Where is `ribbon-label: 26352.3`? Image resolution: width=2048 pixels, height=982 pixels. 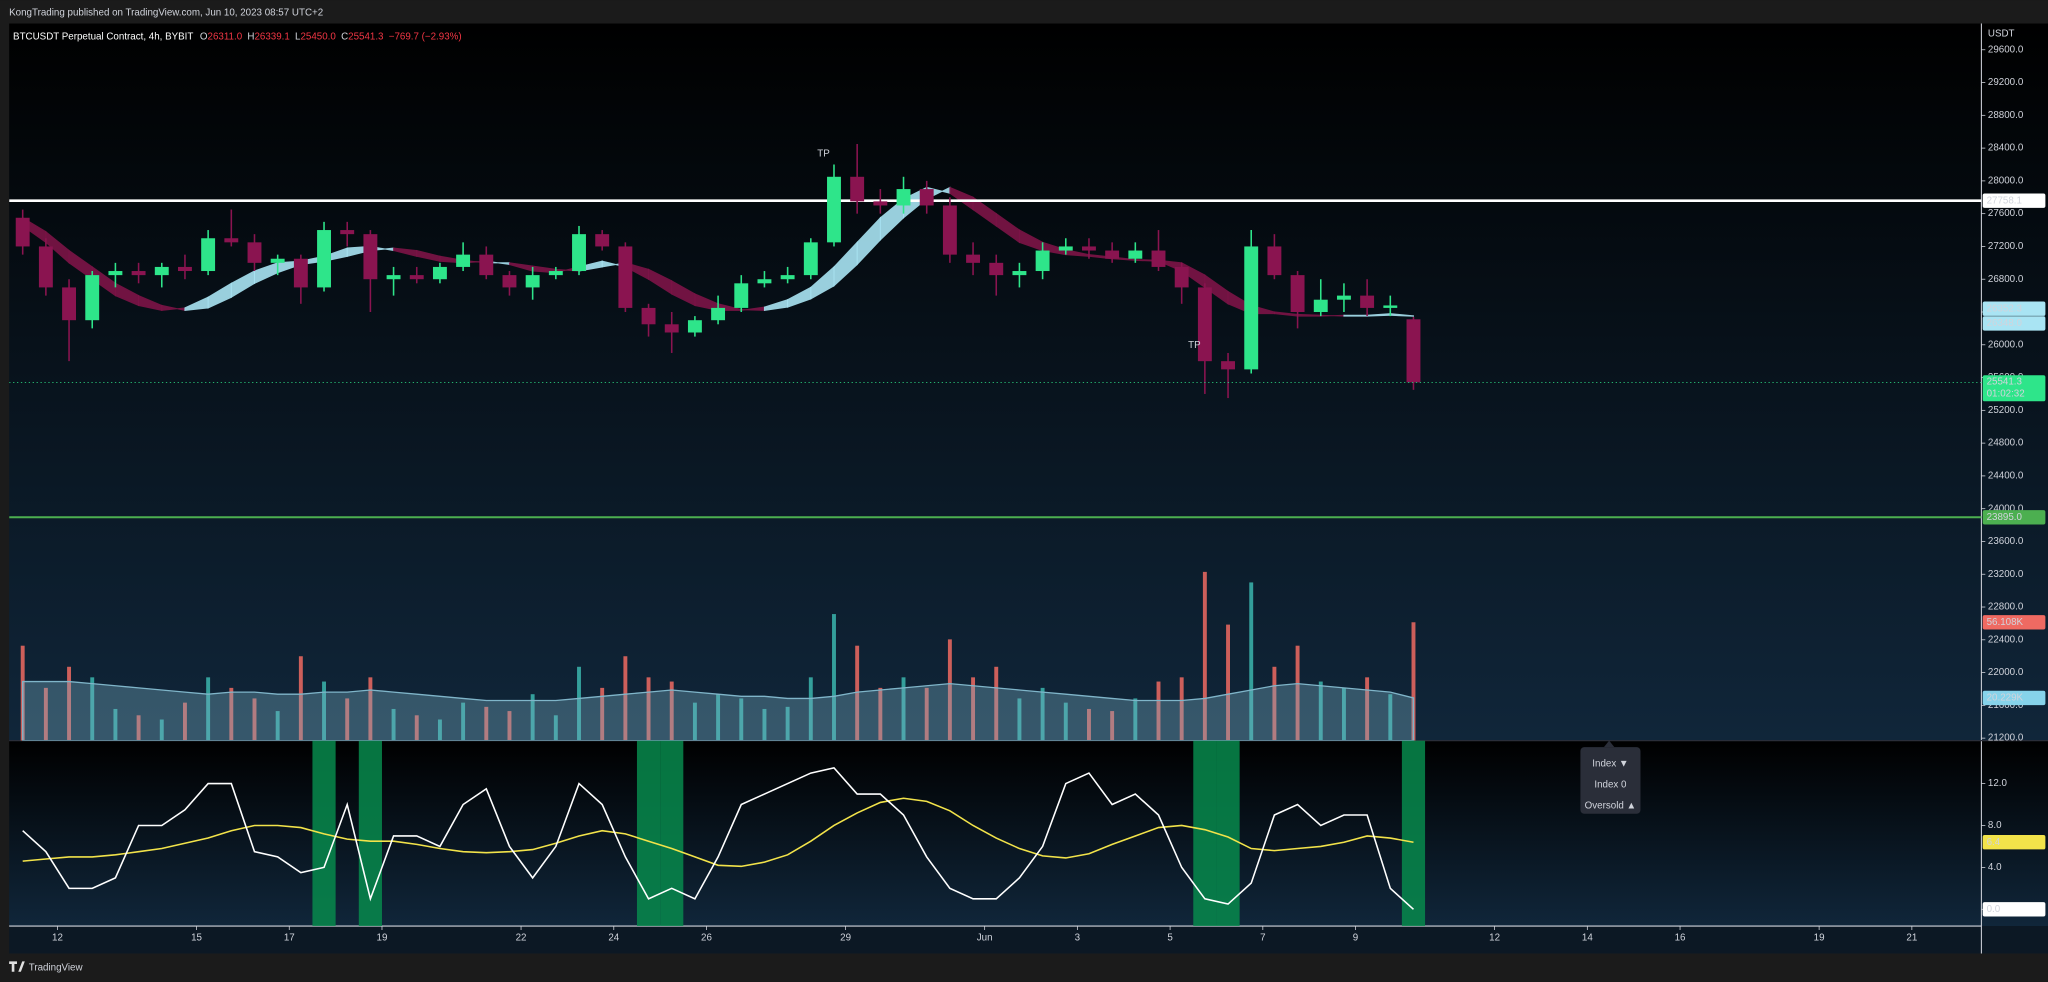
ribbon-label: 26352.3 is located at coordinates (2014, 308).